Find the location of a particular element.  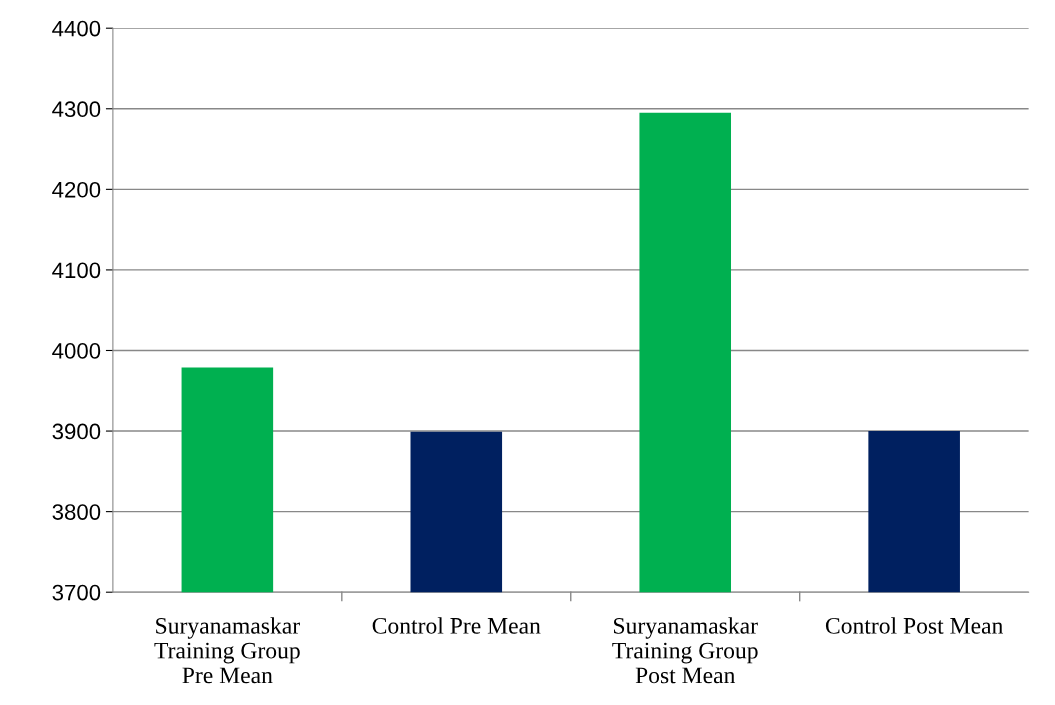

y-tick-label: 3800 is located at coordinates (76, 512).